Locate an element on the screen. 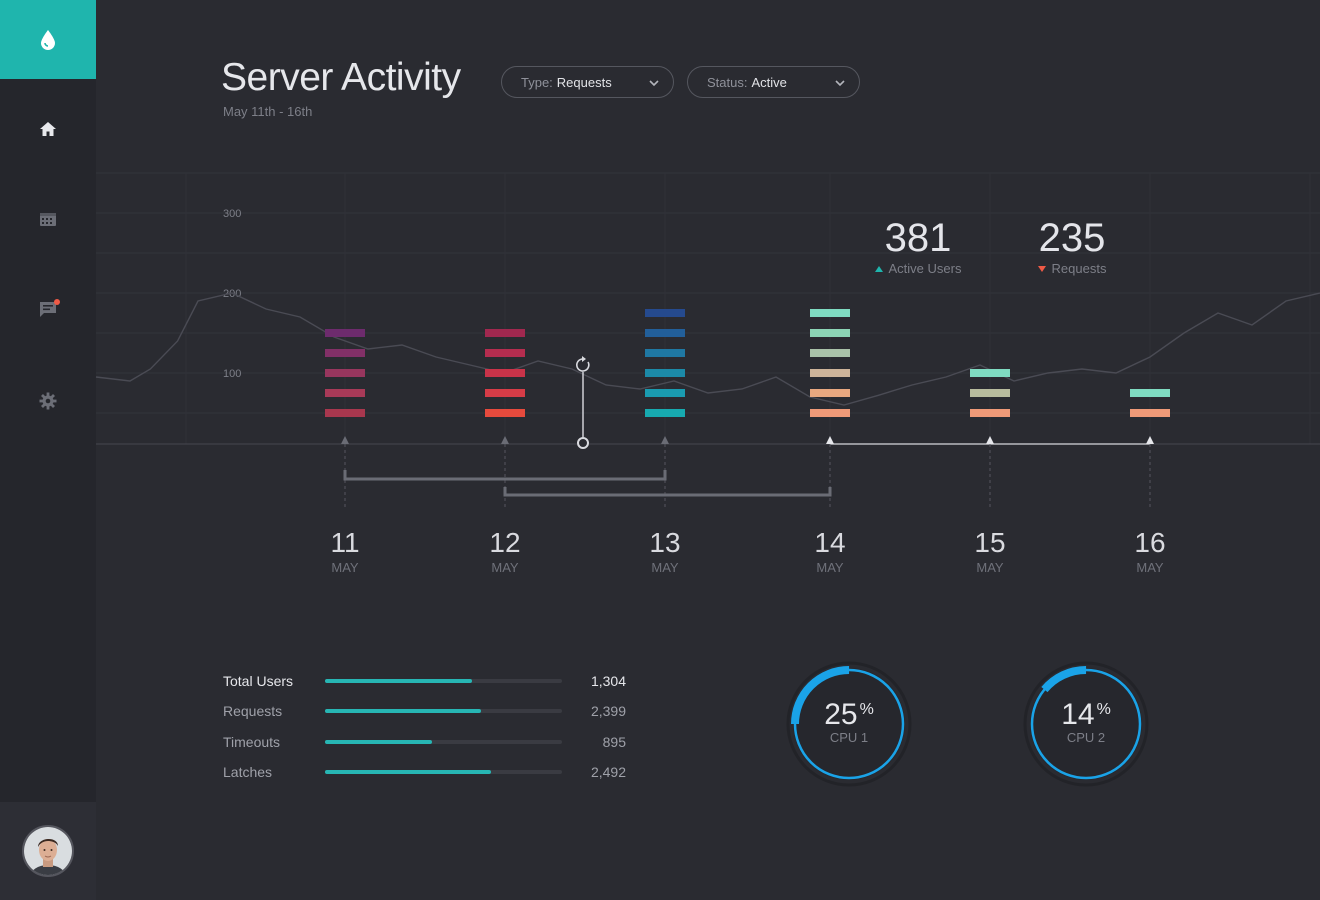  nav-messages is located at coordinates (48, 309).